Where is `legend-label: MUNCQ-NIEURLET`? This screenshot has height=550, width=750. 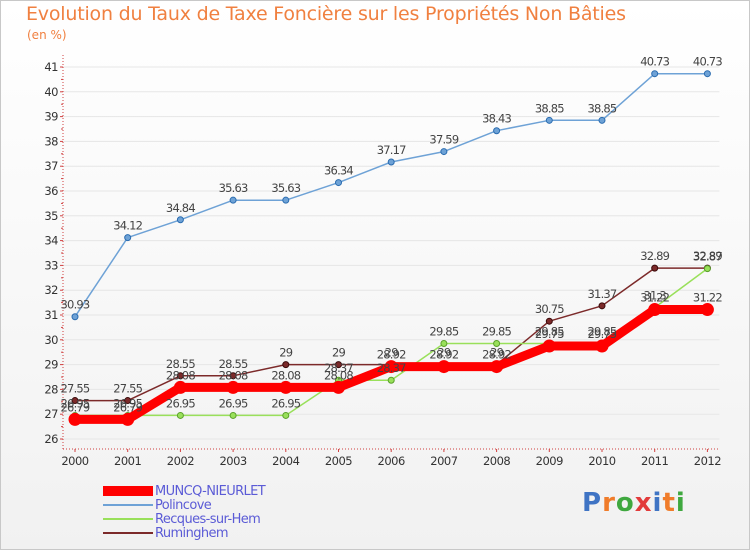 legend-label: MUNCQ-NIEURLET is located at coordinates (210, 491).